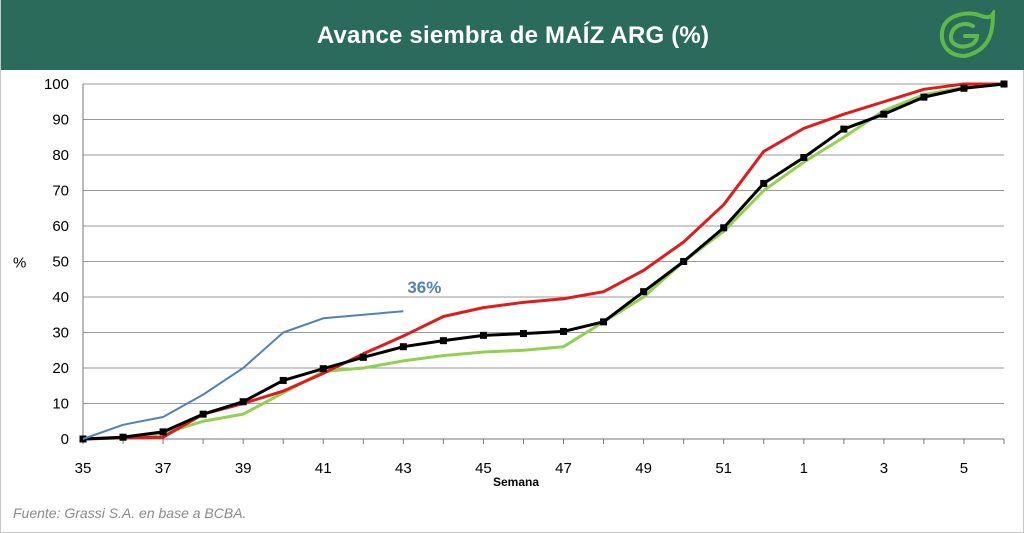  What do you see at coordinates (643, 468) in the screenshot?
I see `x-tick-label: 49` at bounding box center [643, 468].